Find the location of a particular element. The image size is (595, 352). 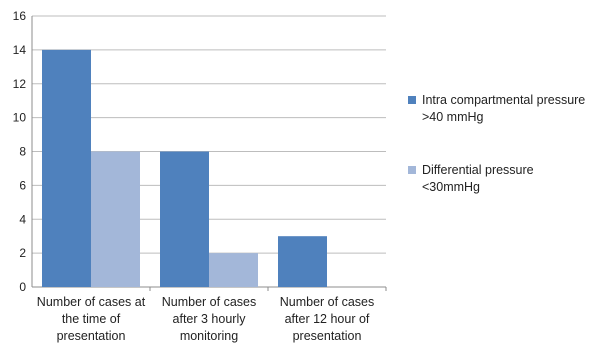

x-category-label: Number of cases at is located at coordinates (91, 302).